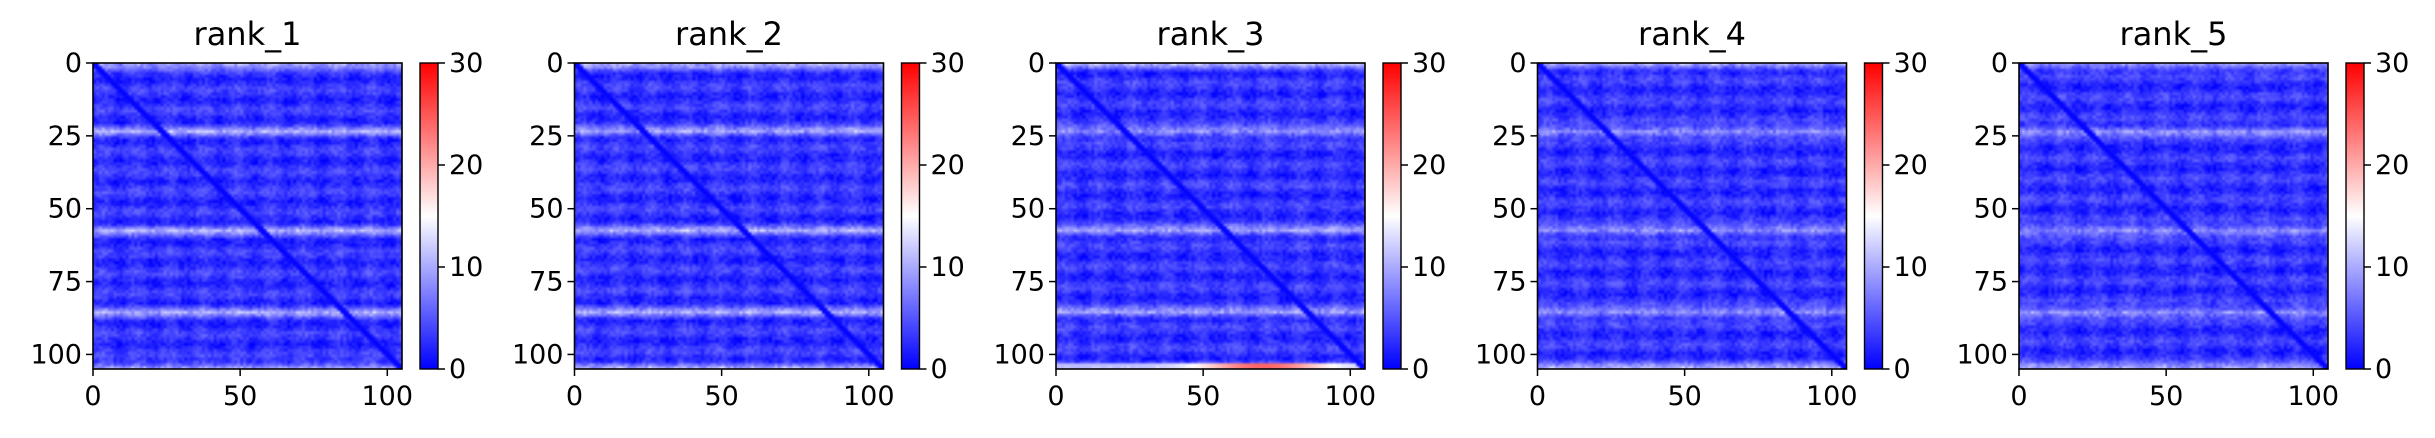 The image size is (2435, 438). What do you see at coordinates (1692, 34) in the screenshot?
I see `chart-title: rank_4` at bounding box center [1692, 34].